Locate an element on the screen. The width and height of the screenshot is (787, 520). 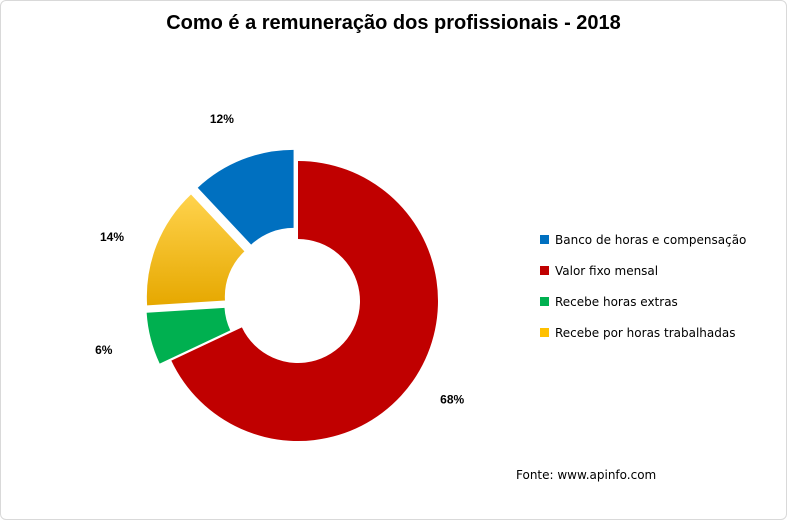
legend-item-banco-de-horas: Banco de horas e compensação is located at coordinates (643, 239).